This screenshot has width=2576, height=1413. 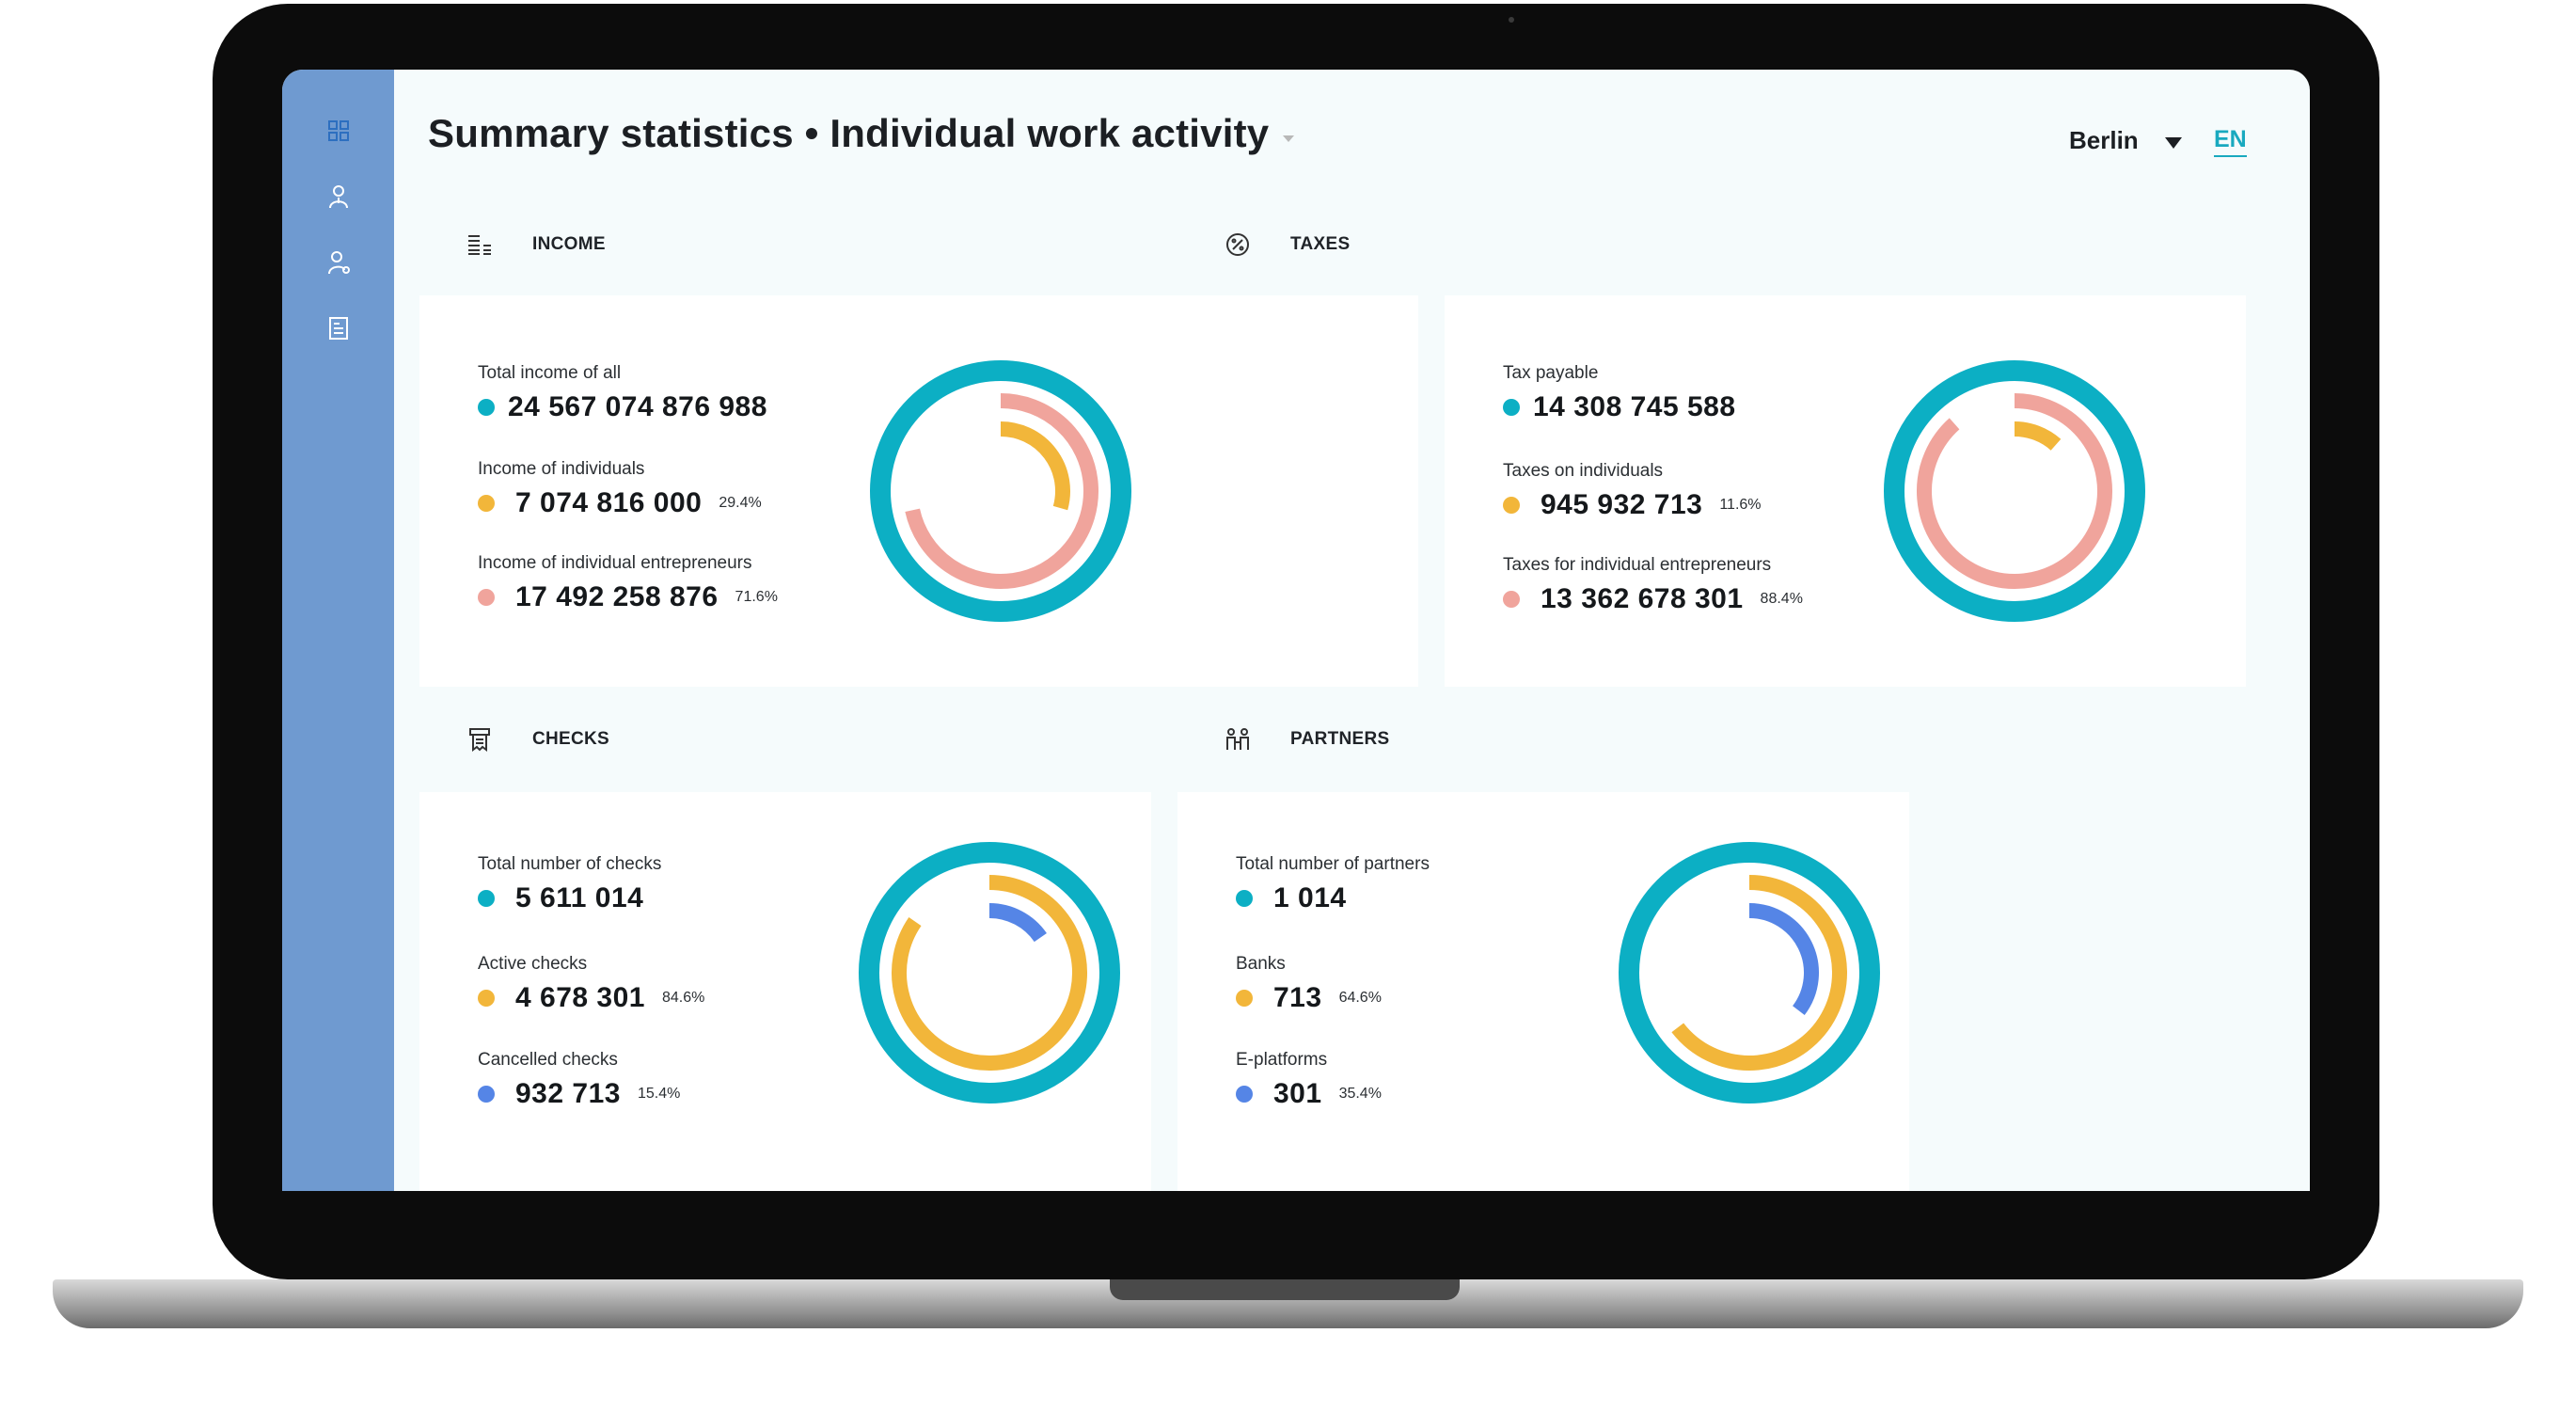 What do you see at coordinates (479, 244) in the screenshot?
I see `list-icon` at bounding box center [479, 244].